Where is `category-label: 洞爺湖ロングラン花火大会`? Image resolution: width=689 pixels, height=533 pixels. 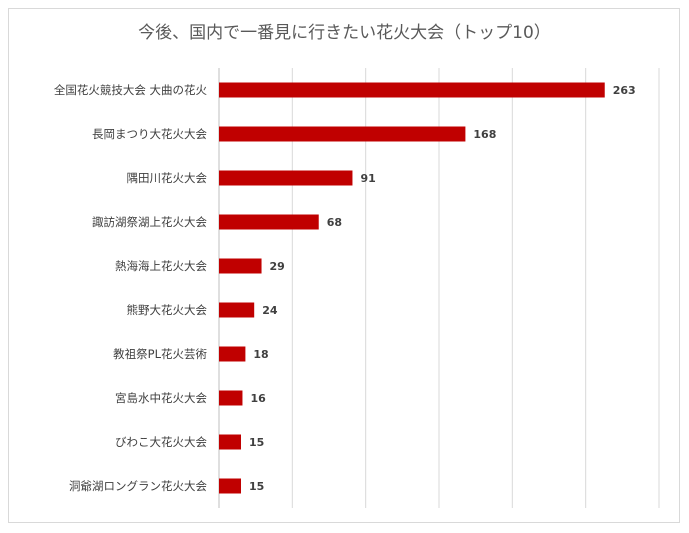
category-label: 洞爺湖ロングラン花火大会 is located at coordinates (138, 486).